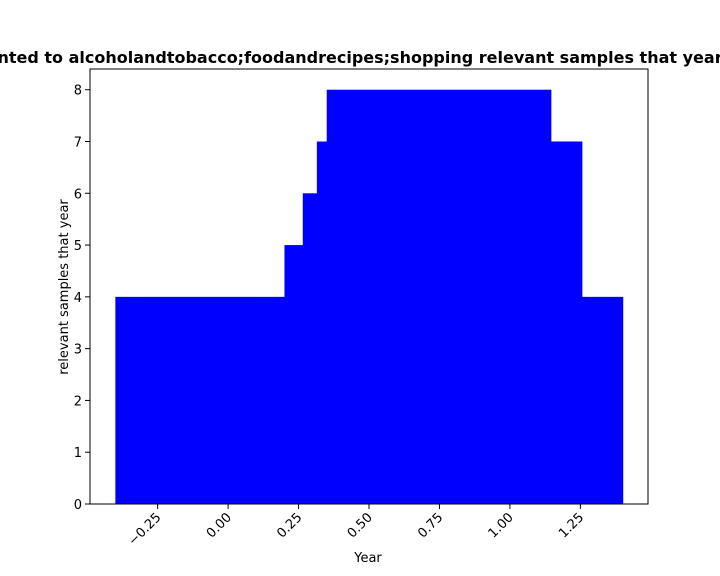 The height and width of the screenshot is (576, 720). I want to click on x-tick-label: 0.00, so click(219, 525).